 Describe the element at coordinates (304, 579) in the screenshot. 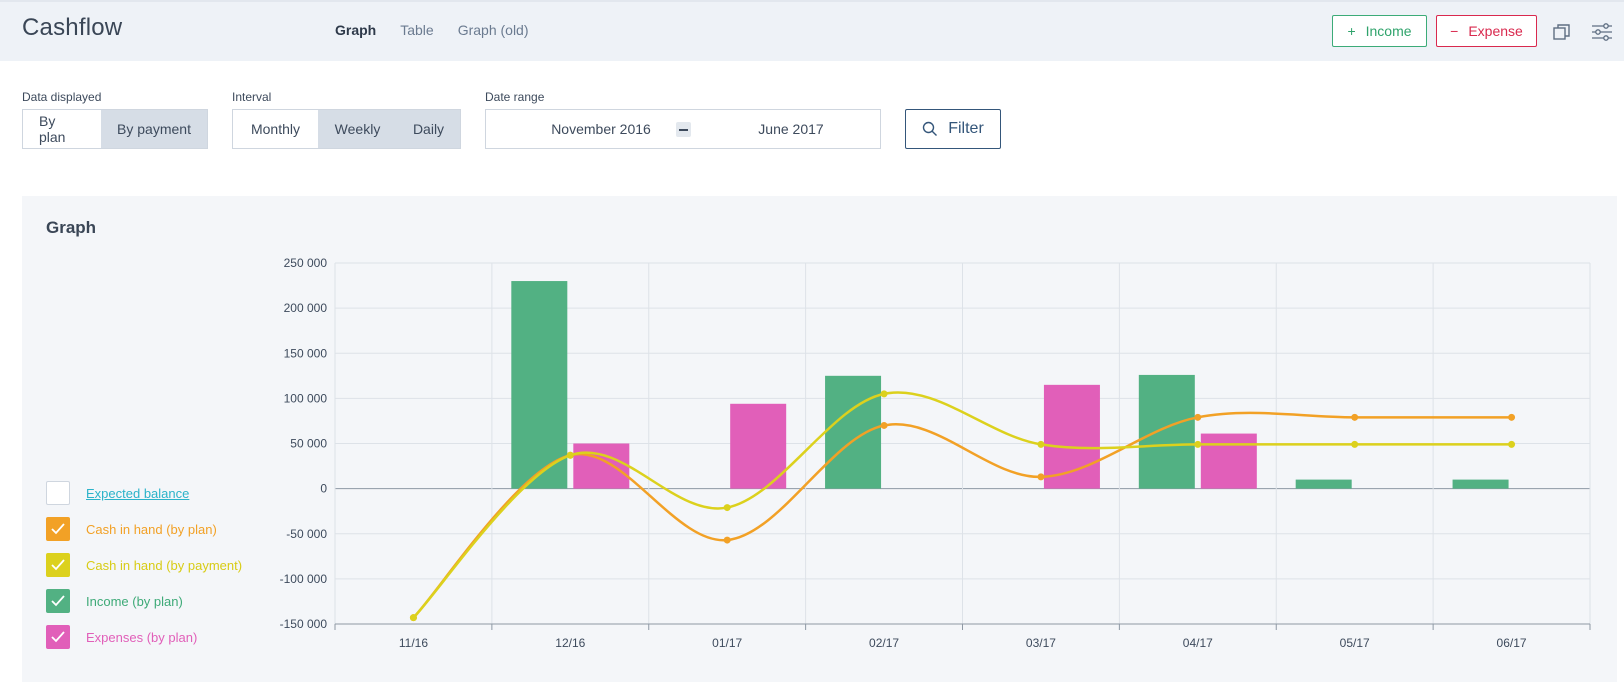

I see `y-tick-label: -100 000` at that location.